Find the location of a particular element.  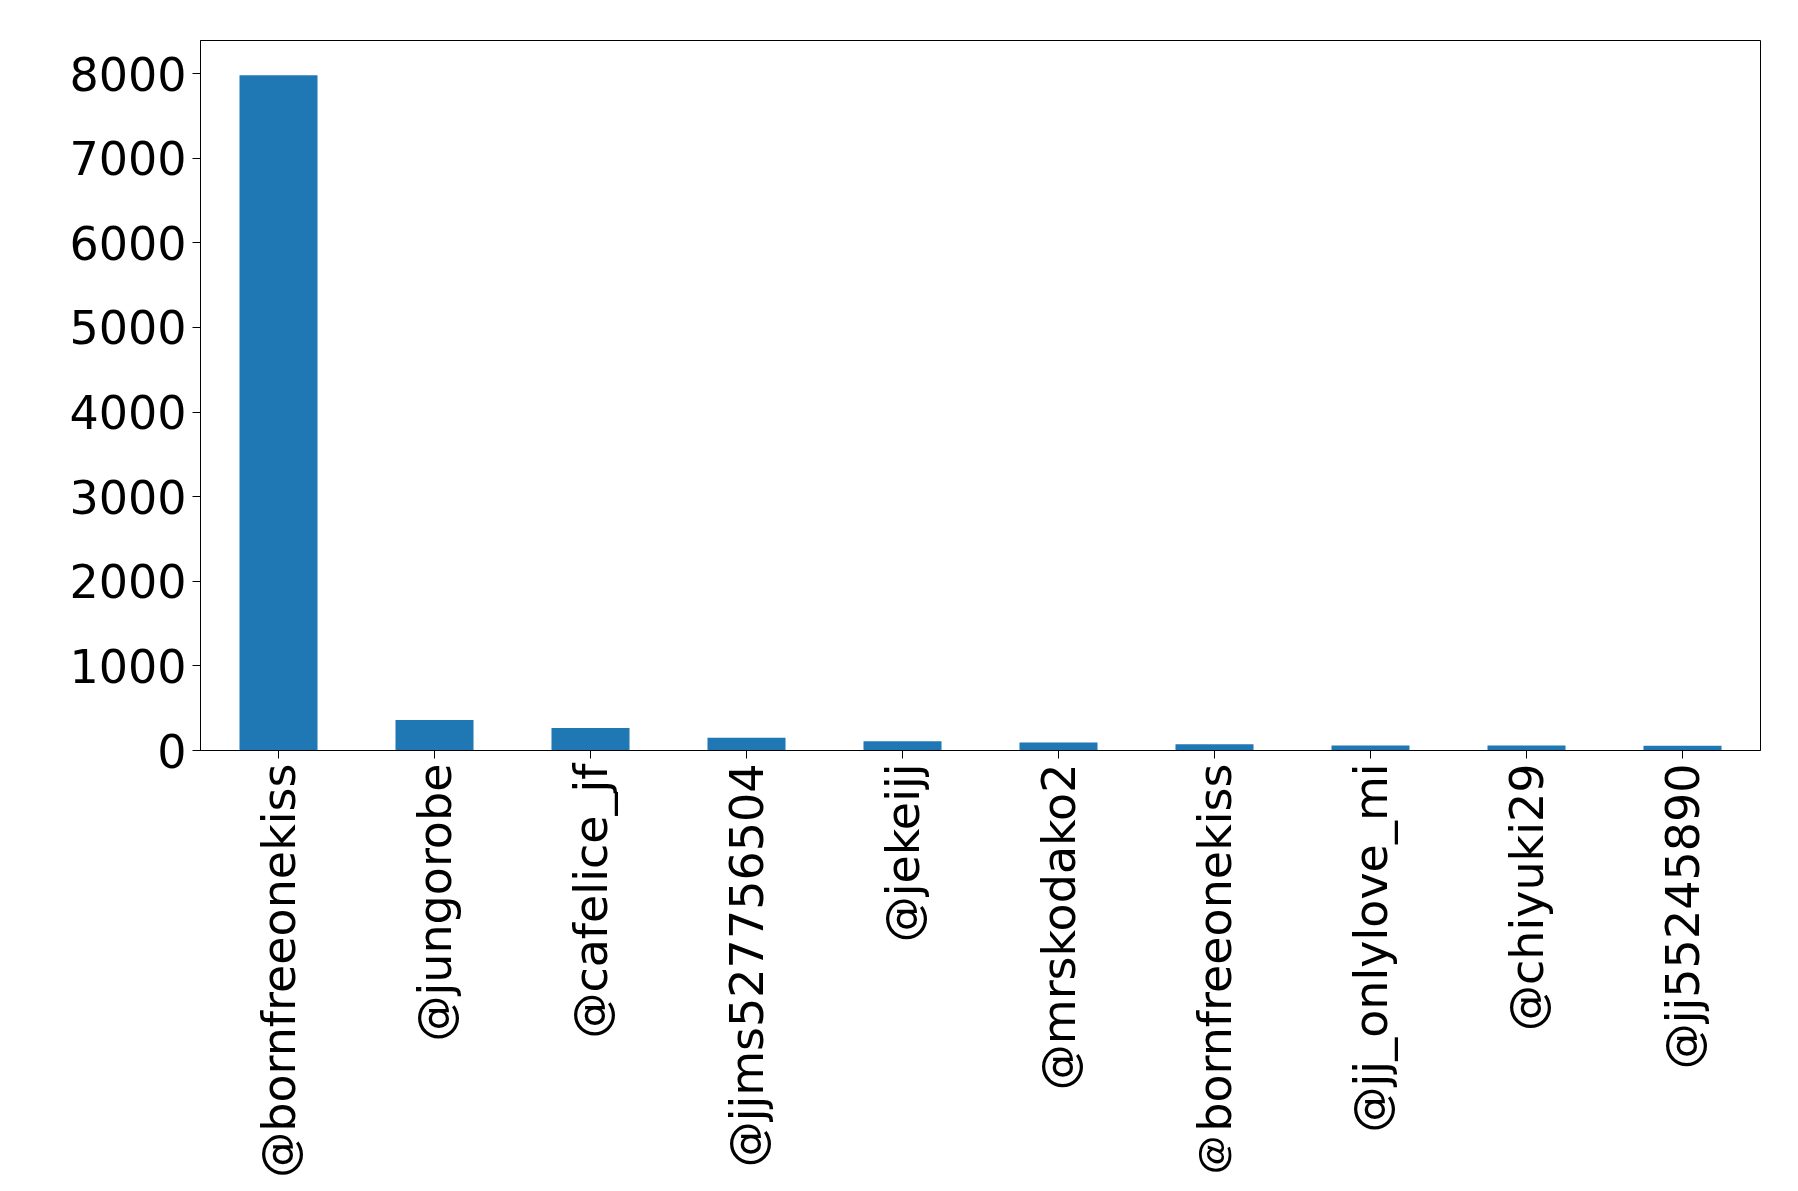

y-tick-label: 6000 is located at coordinates (128, 243).